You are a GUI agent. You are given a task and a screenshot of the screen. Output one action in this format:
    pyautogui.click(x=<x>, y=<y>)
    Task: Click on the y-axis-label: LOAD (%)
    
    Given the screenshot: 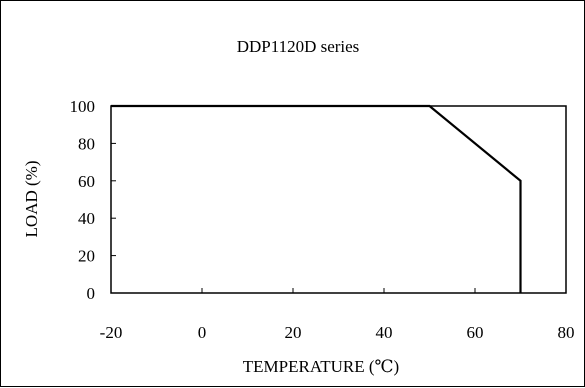 What is the action you would take?
    pyautogui.click(x=31, y=199)
    